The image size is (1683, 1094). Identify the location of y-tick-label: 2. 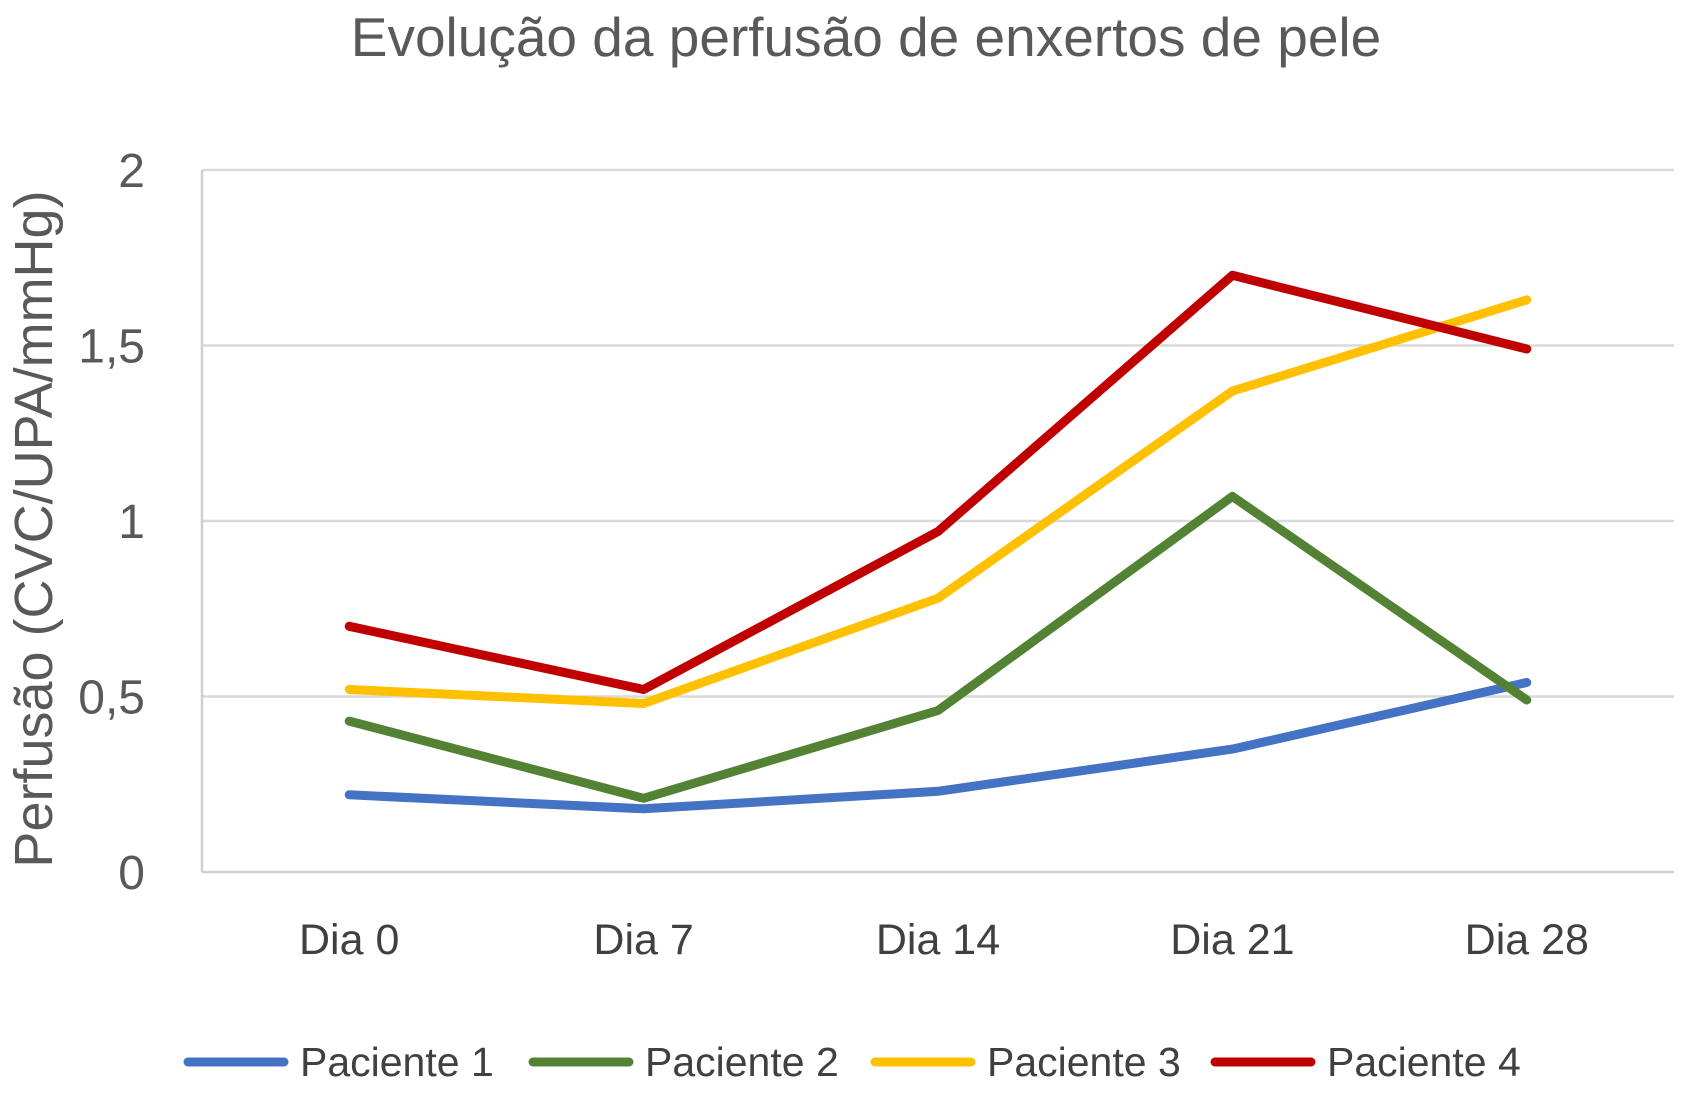
(131, 171).